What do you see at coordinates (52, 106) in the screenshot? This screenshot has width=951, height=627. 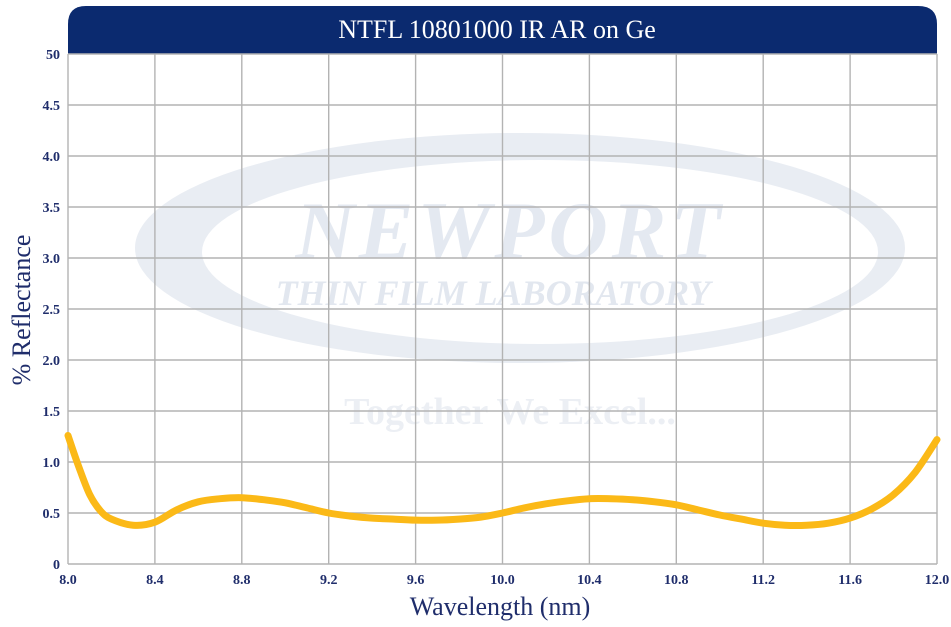 I see `y-tick-label: 4.5` at bounding box center [52, 106].